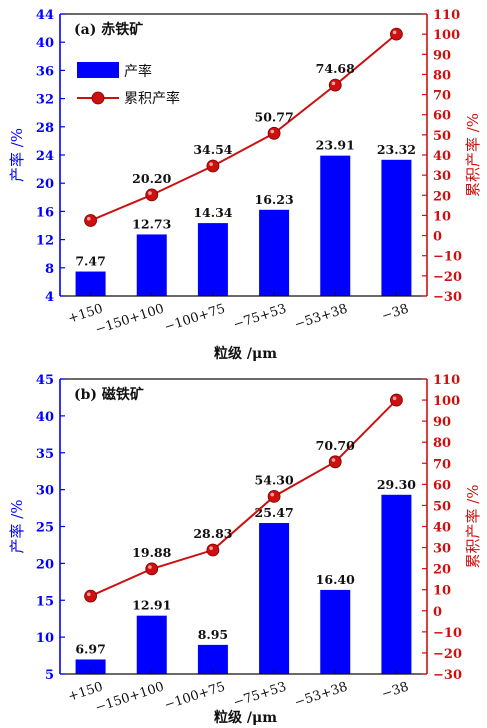 The image size is (487, 728). Describe the element at coordinates (45, 128) in the screenshot. I see `left-tick-label-6: 28` at that location.